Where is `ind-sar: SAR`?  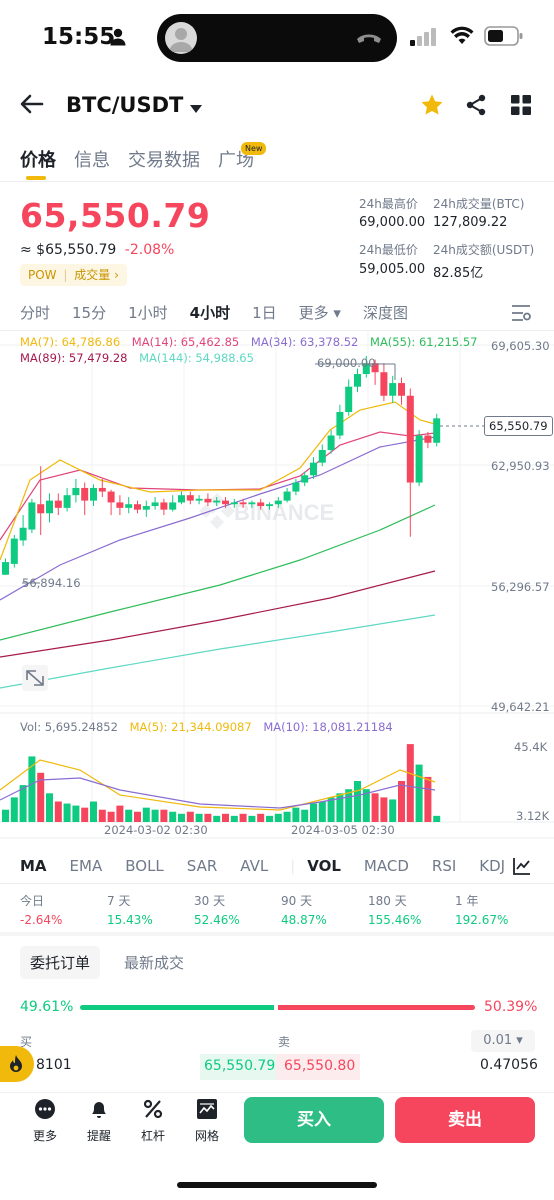
ind-sar: SAR is located at coordinates (202, 866).